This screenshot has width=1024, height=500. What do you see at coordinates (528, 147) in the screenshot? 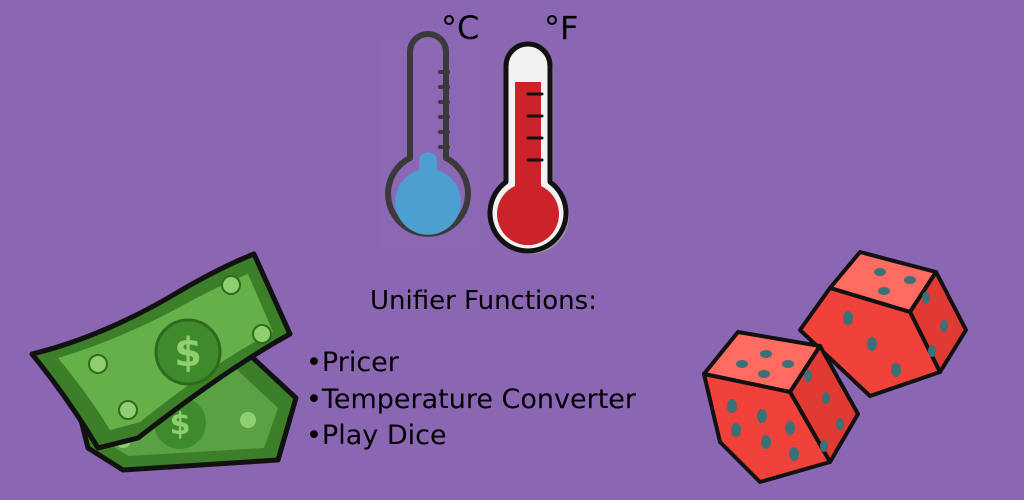
I see `fahrenheit-thermometer-icon` at bounding box center [528, 147].